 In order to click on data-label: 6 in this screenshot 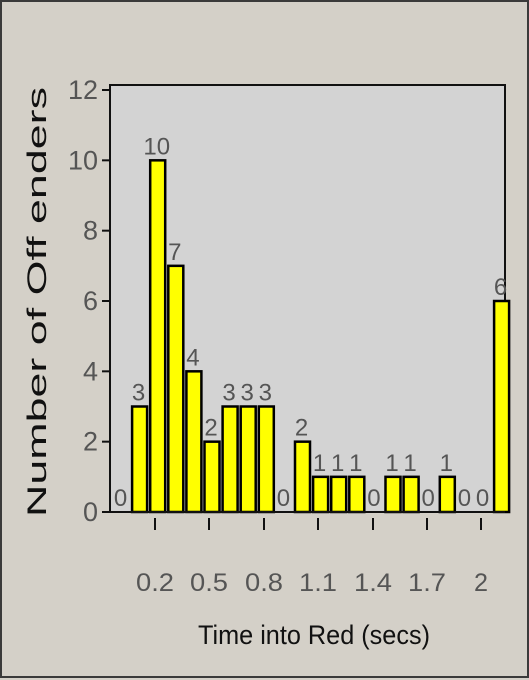, I will do `click(500, 287)`.